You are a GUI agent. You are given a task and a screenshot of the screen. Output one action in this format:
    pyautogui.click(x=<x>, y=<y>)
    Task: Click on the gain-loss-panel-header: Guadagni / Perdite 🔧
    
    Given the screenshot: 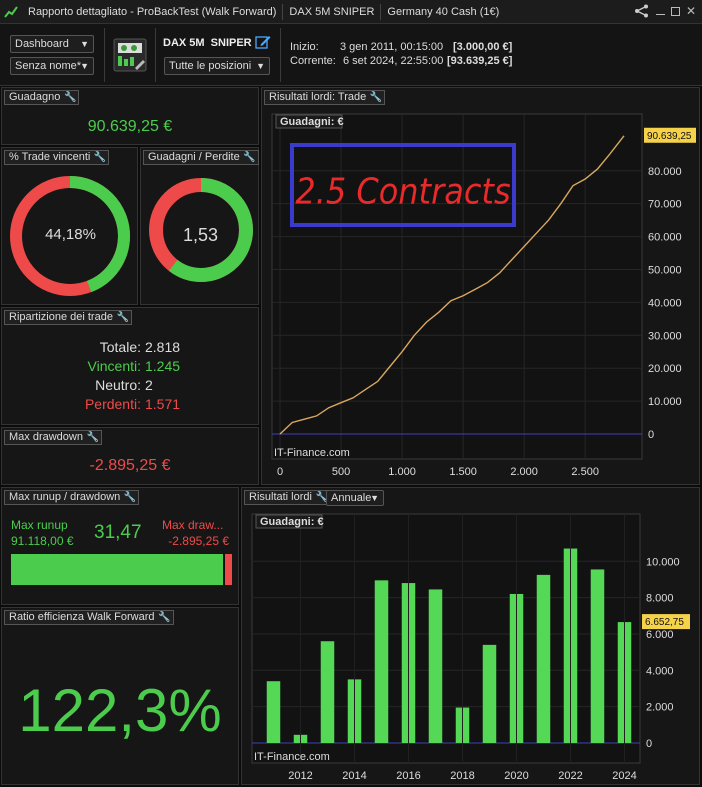 What is the action you would take?
    pyautogui.click(x=201, y=157)
    